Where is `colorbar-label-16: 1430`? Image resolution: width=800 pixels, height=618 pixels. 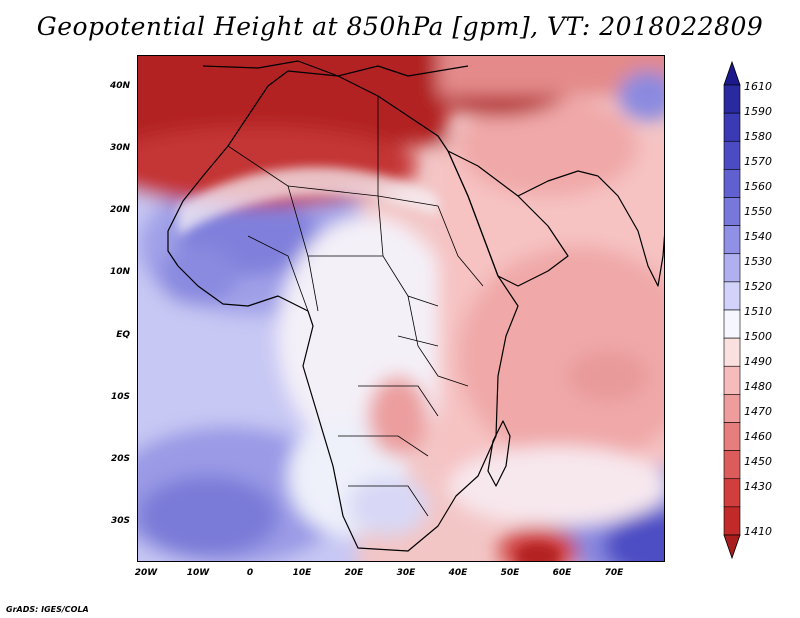 colorbar-label-16: 1430 is located at coordinates (758, 486).